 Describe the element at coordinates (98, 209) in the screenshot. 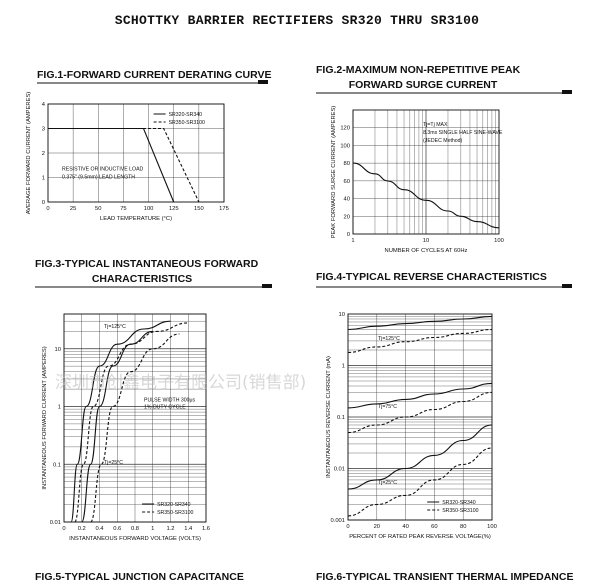

I see `fig1-xtick-label: 50` at that location.